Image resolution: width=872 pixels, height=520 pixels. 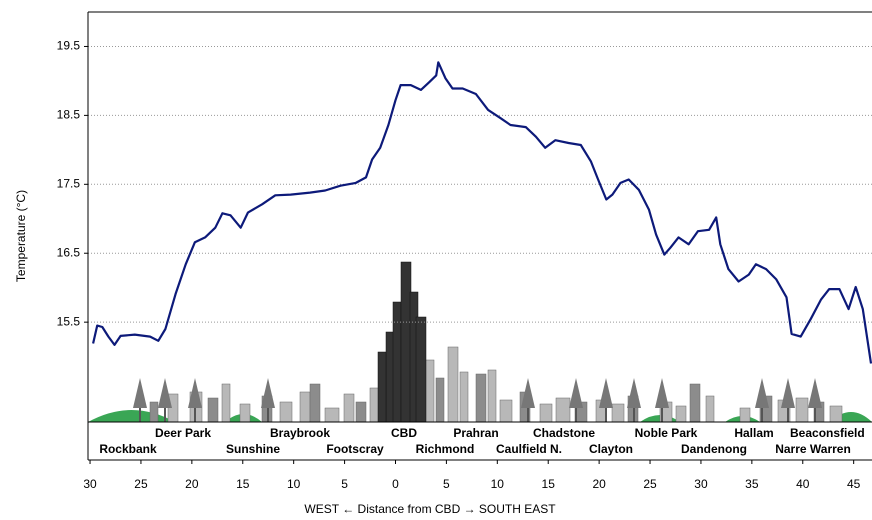 I want to click on x-tick-label: 45, so click(x=854, y=484).